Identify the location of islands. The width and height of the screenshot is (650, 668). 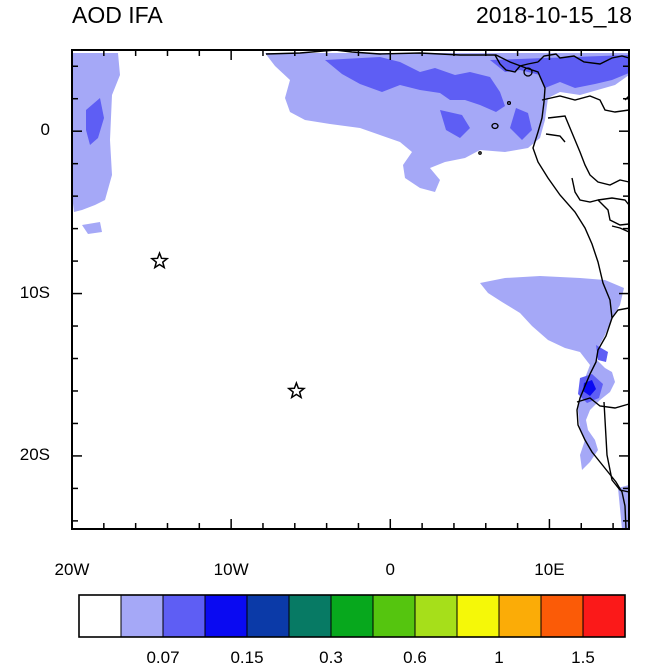
(505, 111).